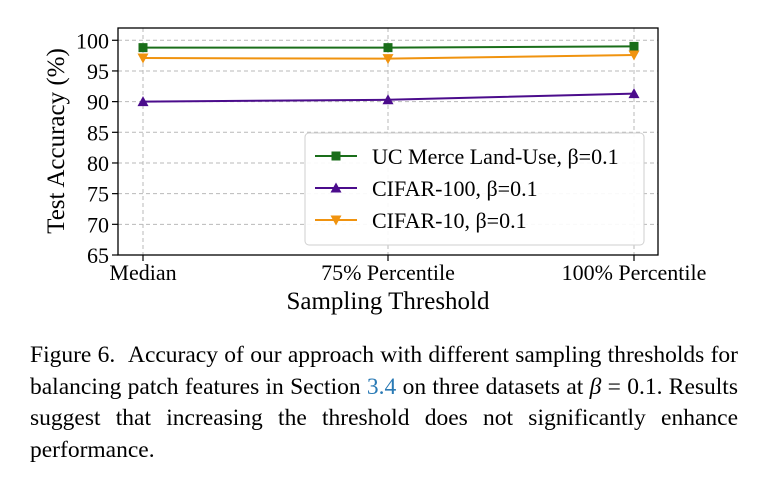 Image resolution: width=760 pixels, height=497 pixels. Describe the element at coordinates (92, 40) in the screenshot. I see `y-tick-label: 100` at that location.